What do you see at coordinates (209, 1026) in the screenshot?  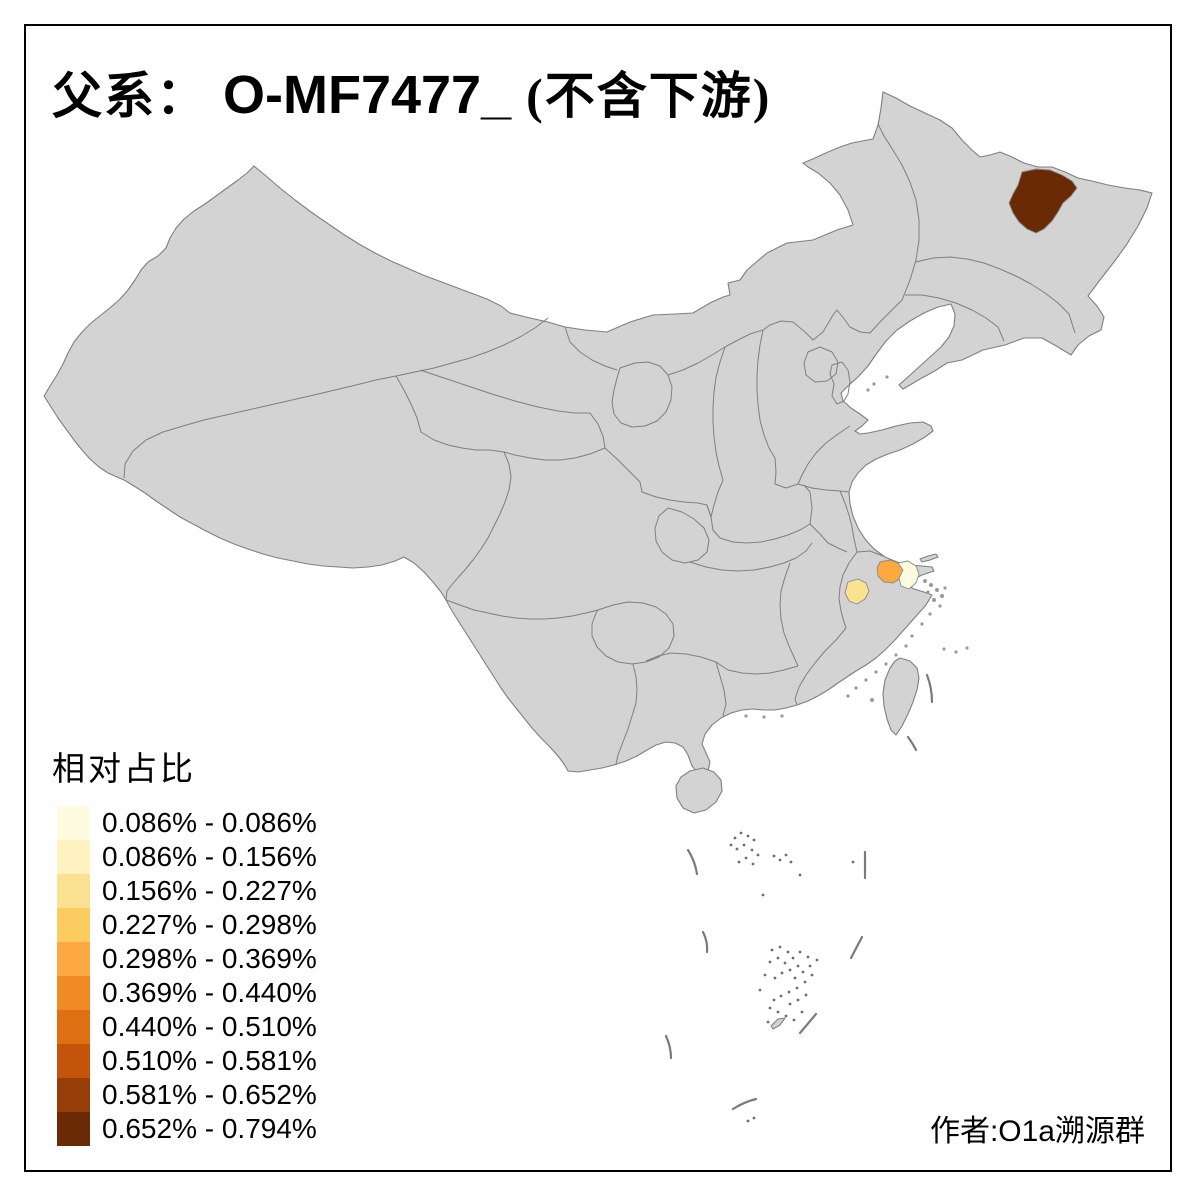 I see `legend-label: 0.440% - 0.510%` at bounding box center [209, 1026].